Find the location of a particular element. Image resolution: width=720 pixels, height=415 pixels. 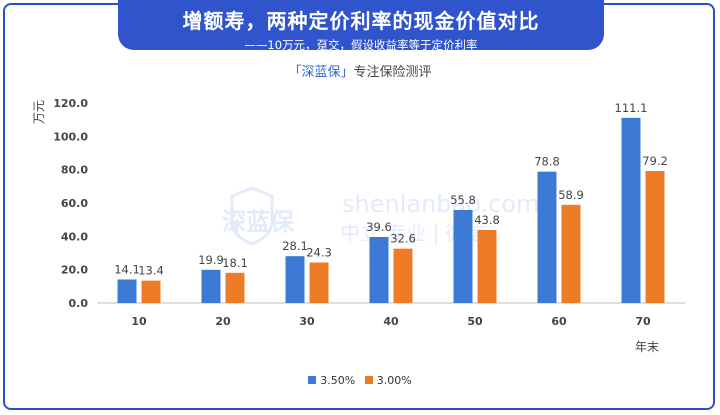

y-tick-label: 60.0 is located at coordinates (74, 203).